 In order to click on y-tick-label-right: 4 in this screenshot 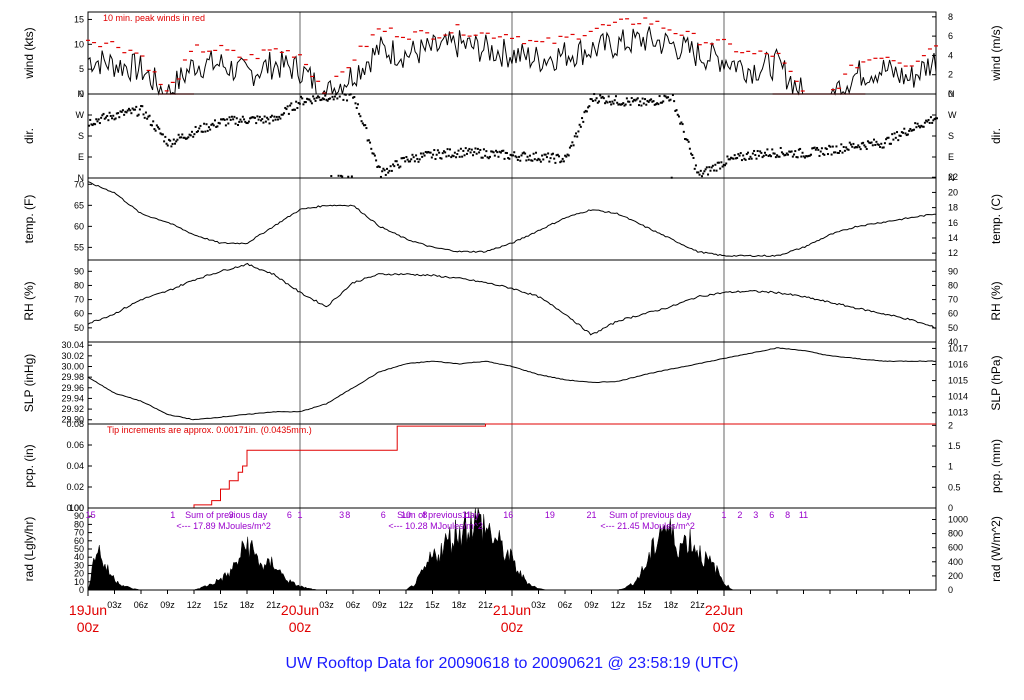, I will do `click(950, 55)`.